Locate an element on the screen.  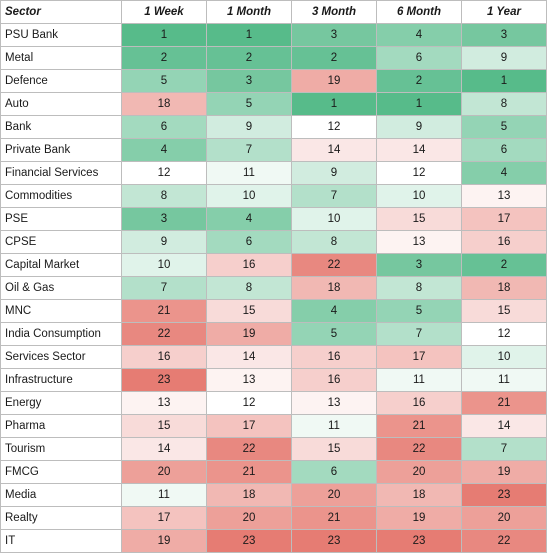
rank-cell-1-month: 6 is located at coordinates (249, 242).